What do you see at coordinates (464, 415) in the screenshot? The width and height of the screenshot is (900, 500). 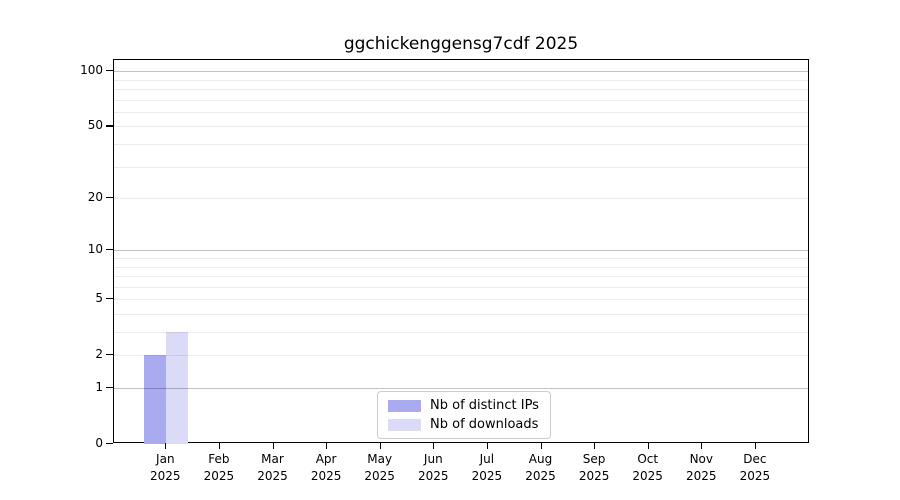 I see `legend: Nb of distinct IPs Nb of downloads` at bounding box center [464, 415].